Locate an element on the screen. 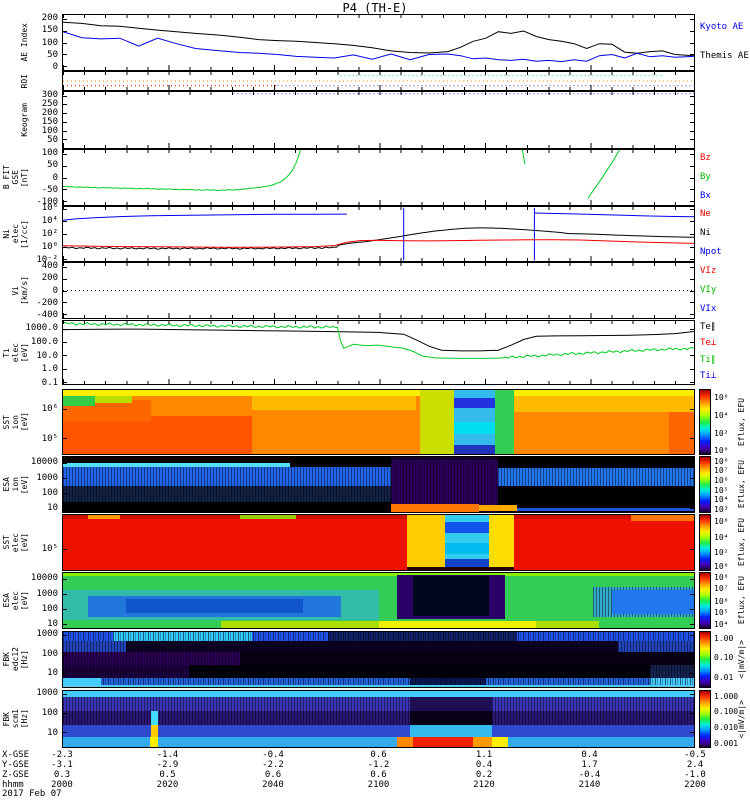  axis-value: 0.6 is located at coordinates (273, 775).